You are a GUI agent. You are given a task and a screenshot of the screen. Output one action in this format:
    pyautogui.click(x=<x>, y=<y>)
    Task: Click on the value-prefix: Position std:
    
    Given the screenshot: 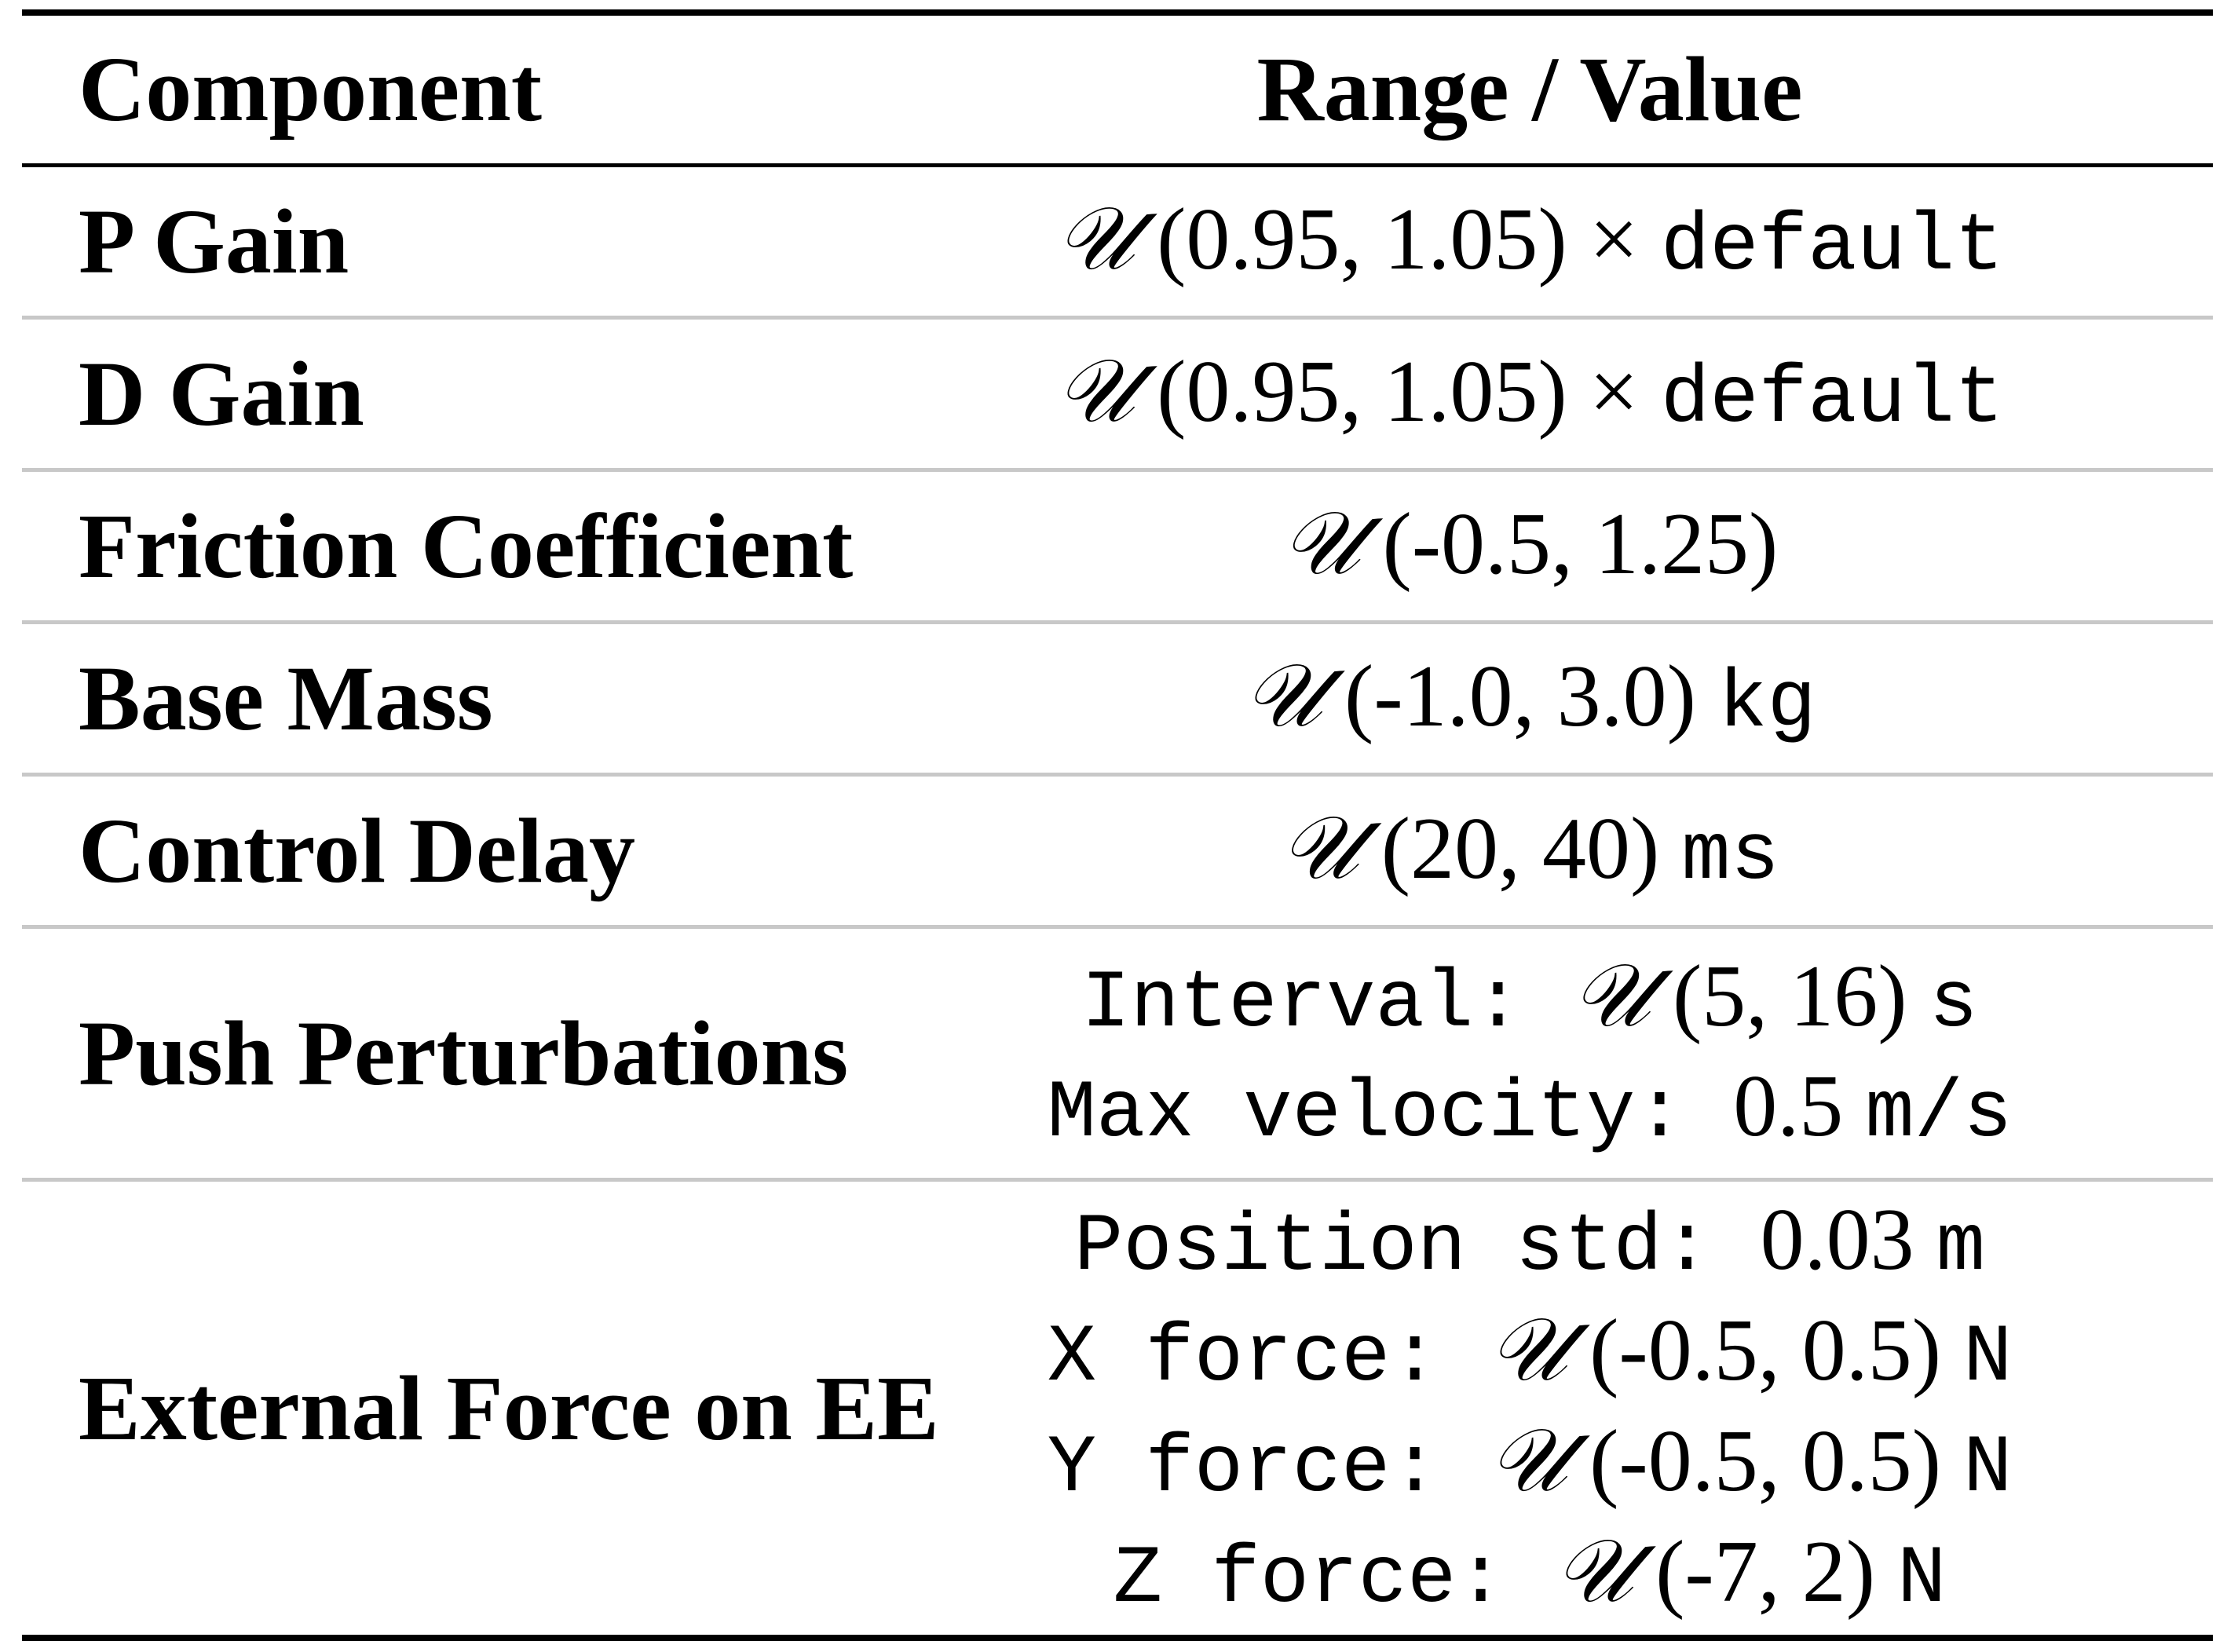 What is the action you would take?
    pyautogui.click(x=1417, y=1248)
    